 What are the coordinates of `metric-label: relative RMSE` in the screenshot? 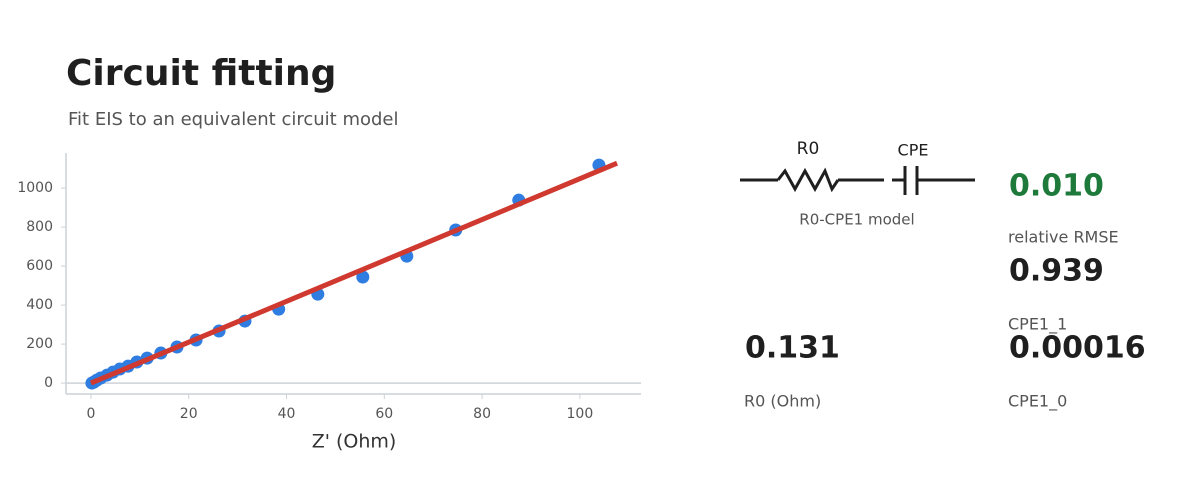 It's located at (1063, 237).